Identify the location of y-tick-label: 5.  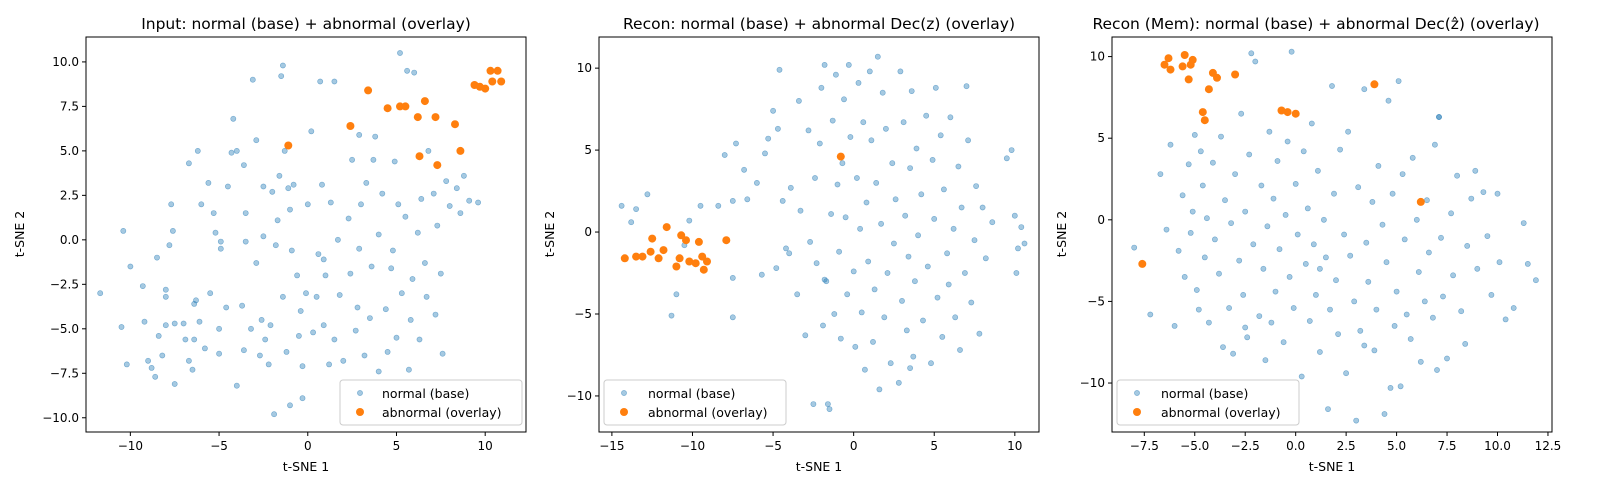
(588, 150).